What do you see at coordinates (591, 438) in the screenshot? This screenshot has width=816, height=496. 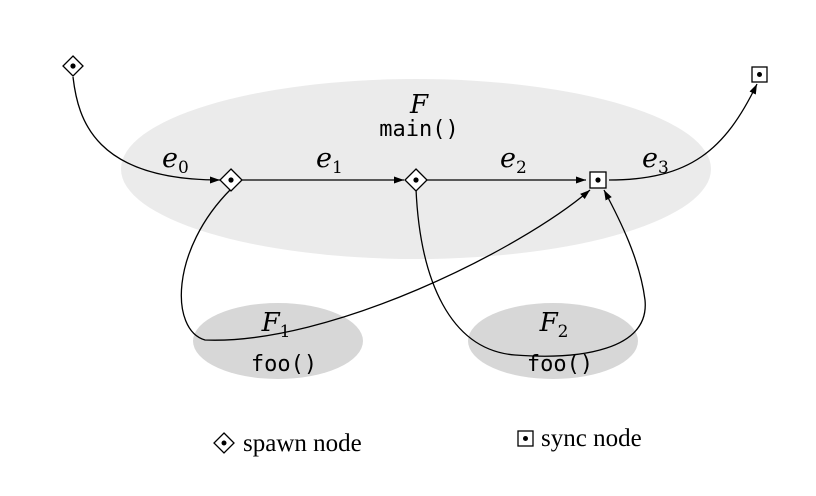 I see `legend-sync-label: sync node` at bounding box center [591, 438].